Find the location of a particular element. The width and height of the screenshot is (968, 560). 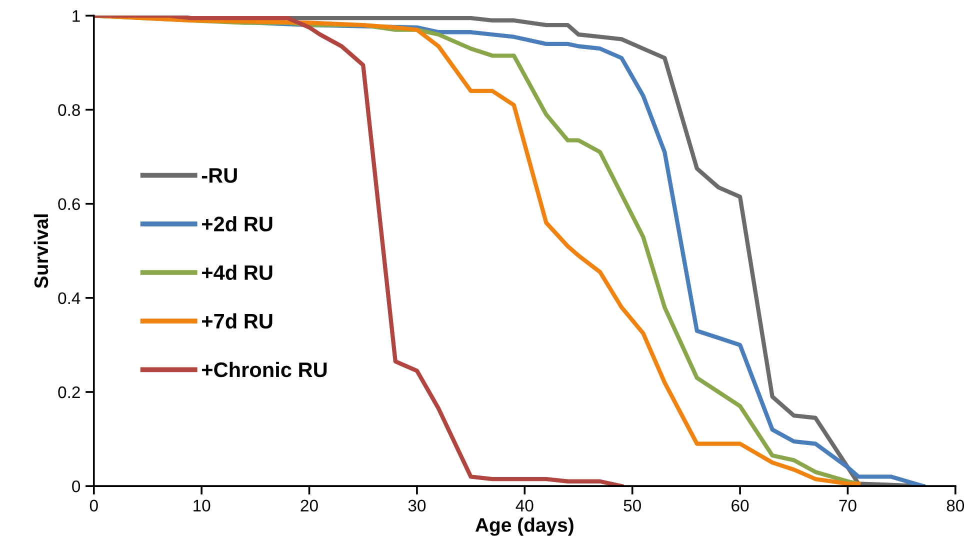

y-axis-title: Survival is located at coordinates (41, 251).